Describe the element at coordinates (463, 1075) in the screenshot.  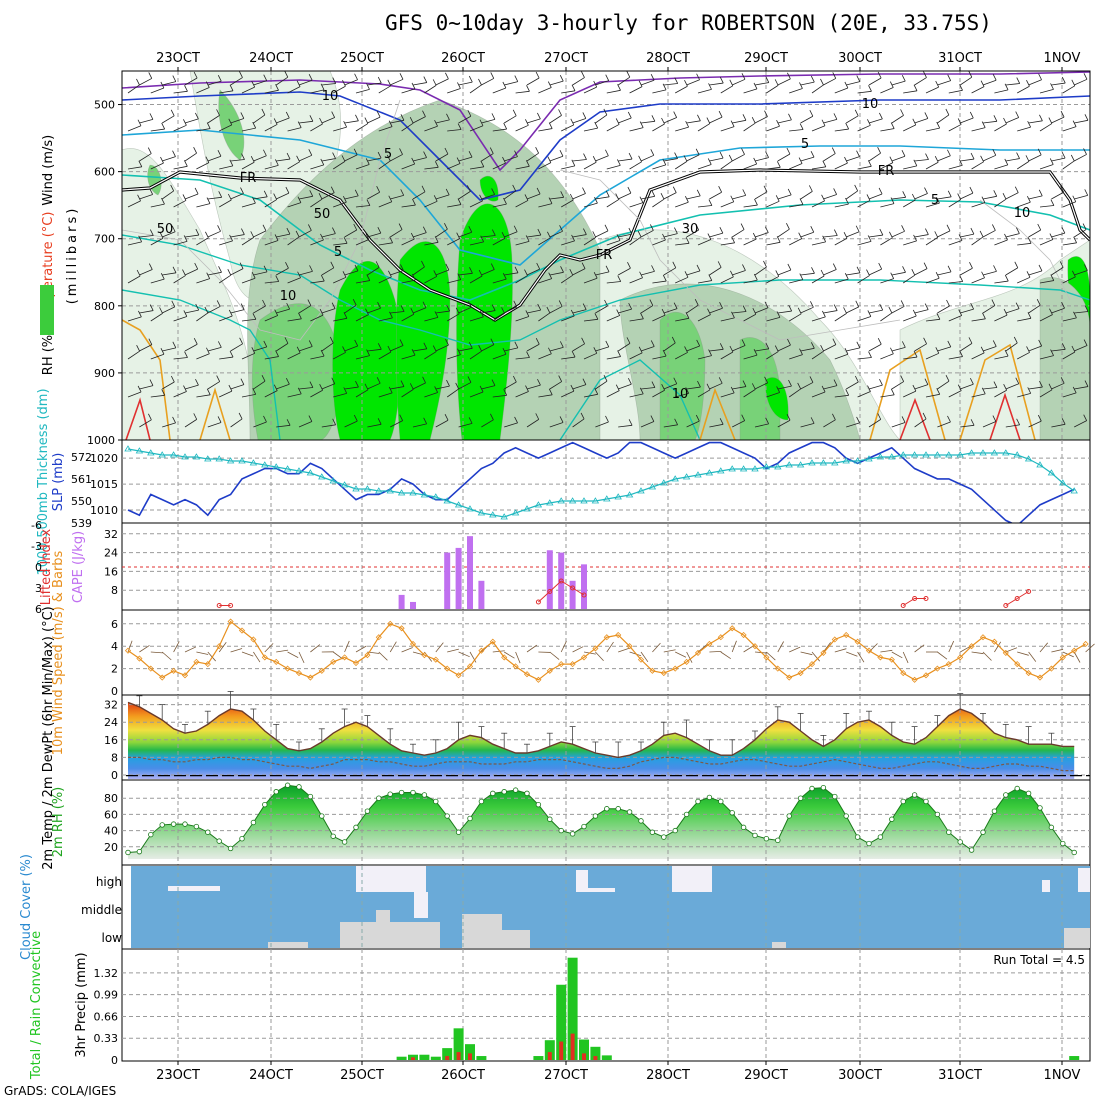
I see `bottom-date-tick: 26OCT` at that location.